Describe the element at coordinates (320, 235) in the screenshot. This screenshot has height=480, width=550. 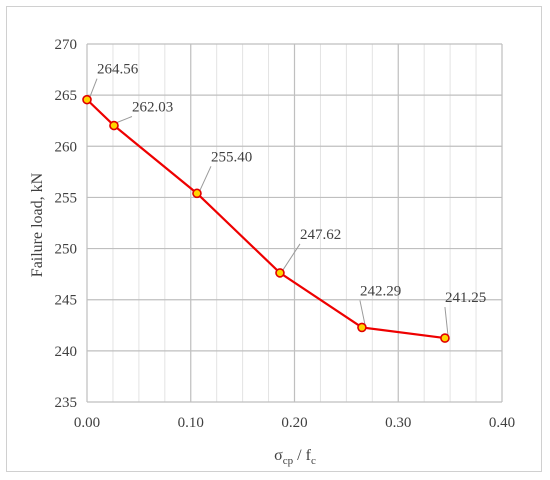
I see `data-label: 247.62` at that location.